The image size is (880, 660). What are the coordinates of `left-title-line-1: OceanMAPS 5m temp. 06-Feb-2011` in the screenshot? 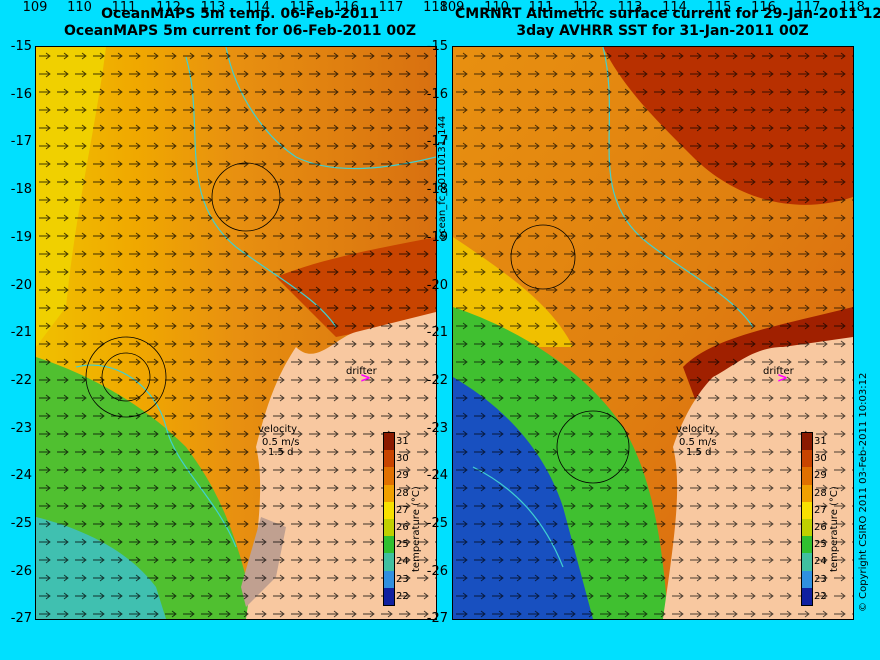 It's located at (240, 14).